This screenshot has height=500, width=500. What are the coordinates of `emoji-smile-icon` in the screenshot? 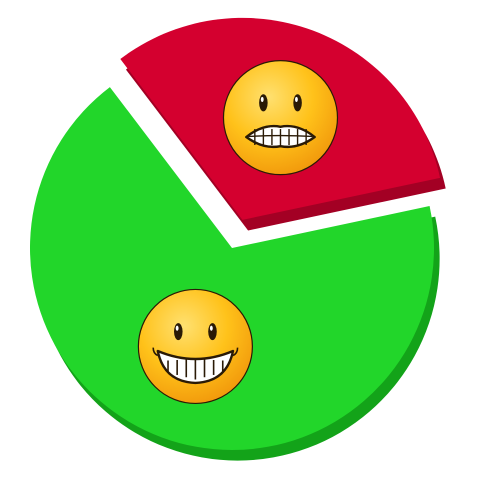 It's located at (195, 346).